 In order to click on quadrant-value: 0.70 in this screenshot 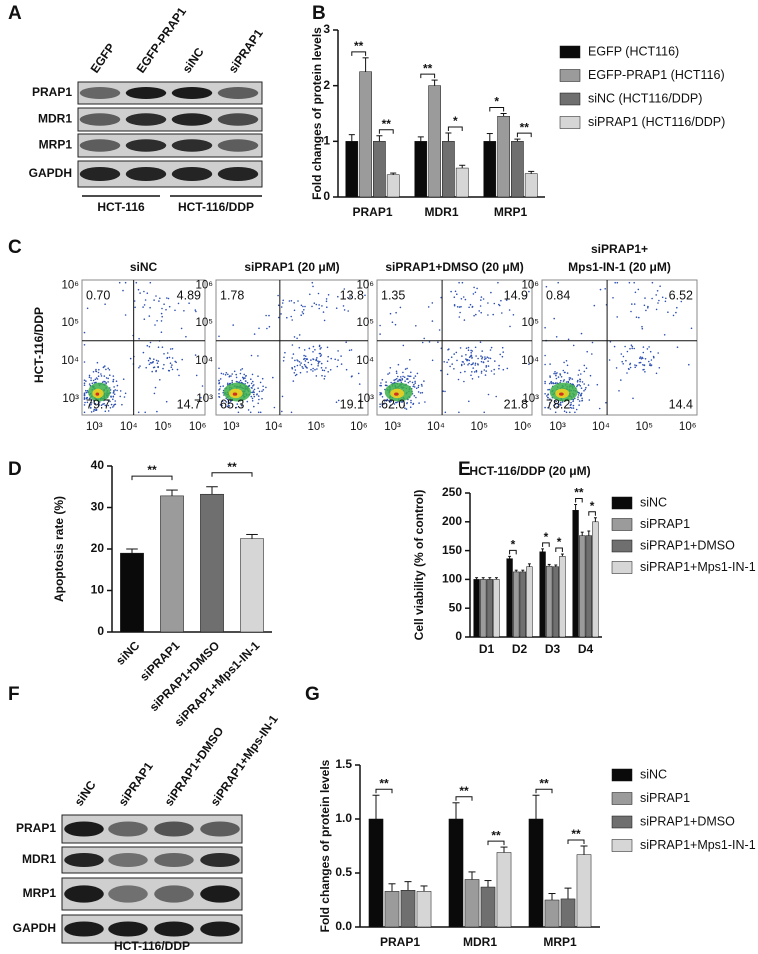, I will do `click(98, 295)`.